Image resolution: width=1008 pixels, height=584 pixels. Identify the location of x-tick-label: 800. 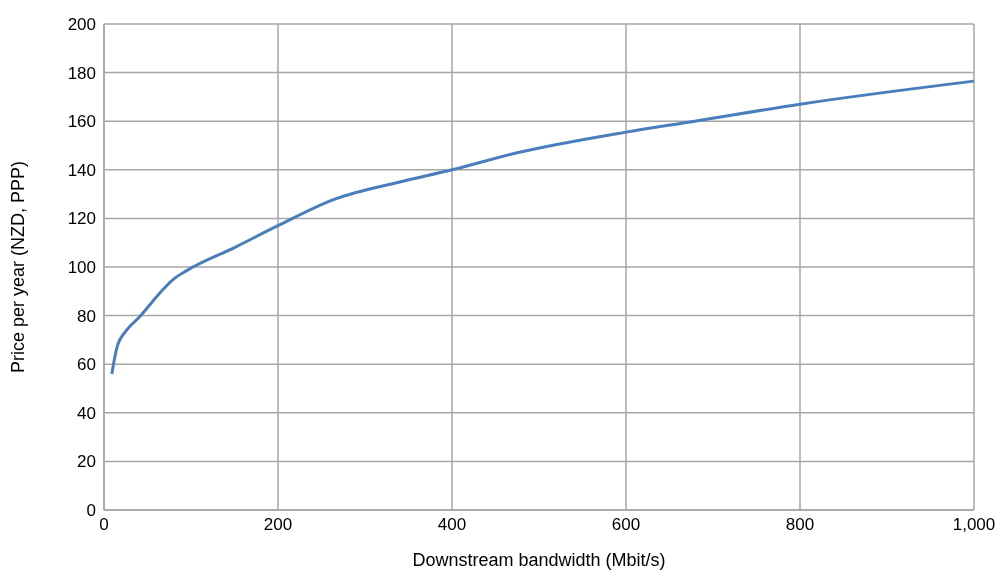
(800, 525).